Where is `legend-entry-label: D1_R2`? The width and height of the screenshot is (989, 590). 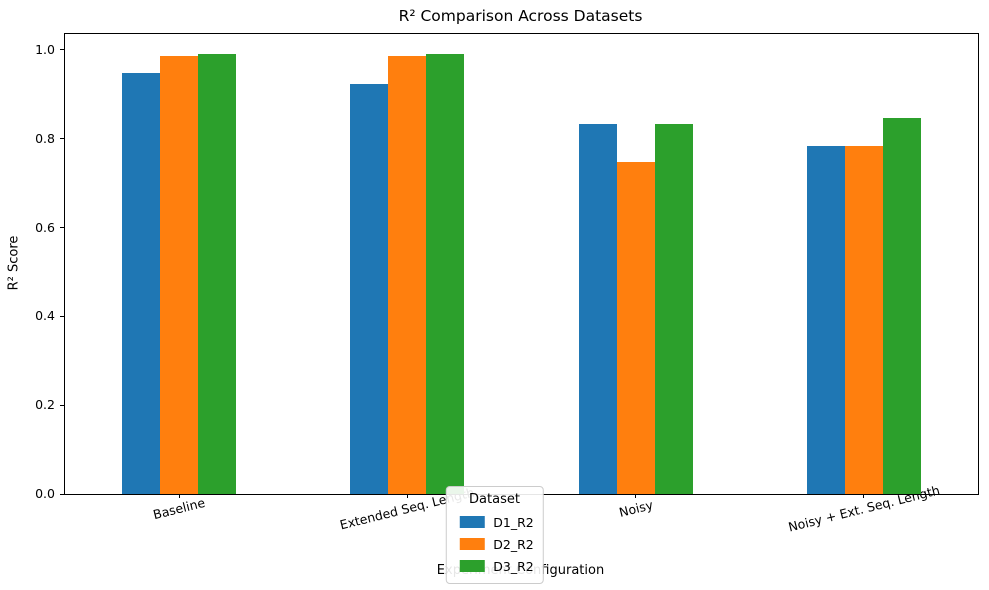 legend-entry-label: D1_R2 is located at coordinates (513, 522).